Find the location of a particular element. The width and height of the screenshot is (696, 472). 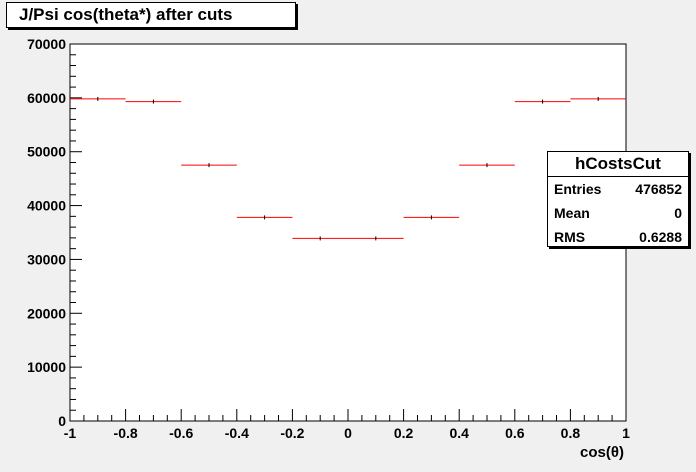

y-tick-label: 20000 is located at coordinates (46, 313).